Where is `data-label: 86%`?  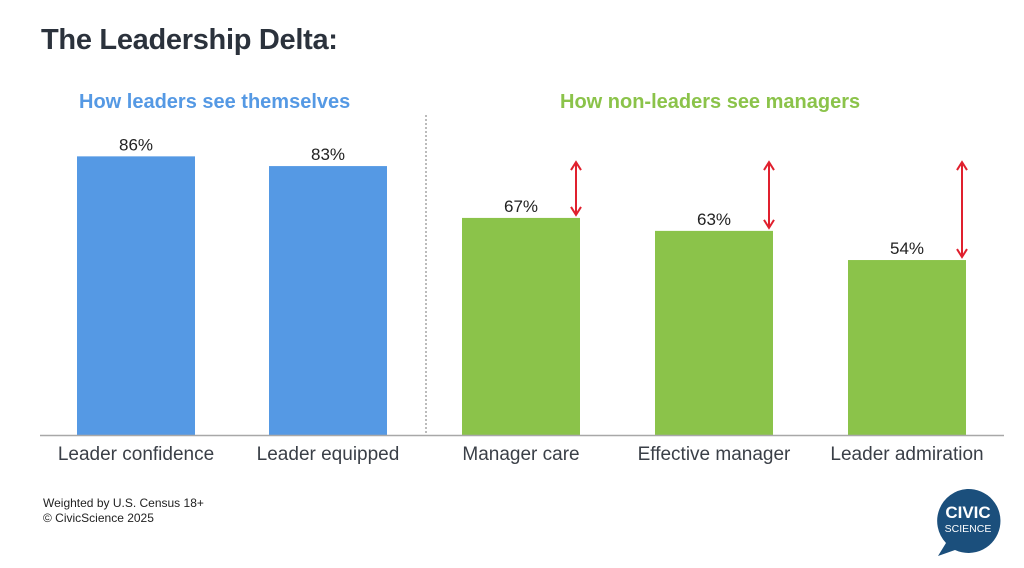 data-label: 86% is located at coordinates (136, 144).